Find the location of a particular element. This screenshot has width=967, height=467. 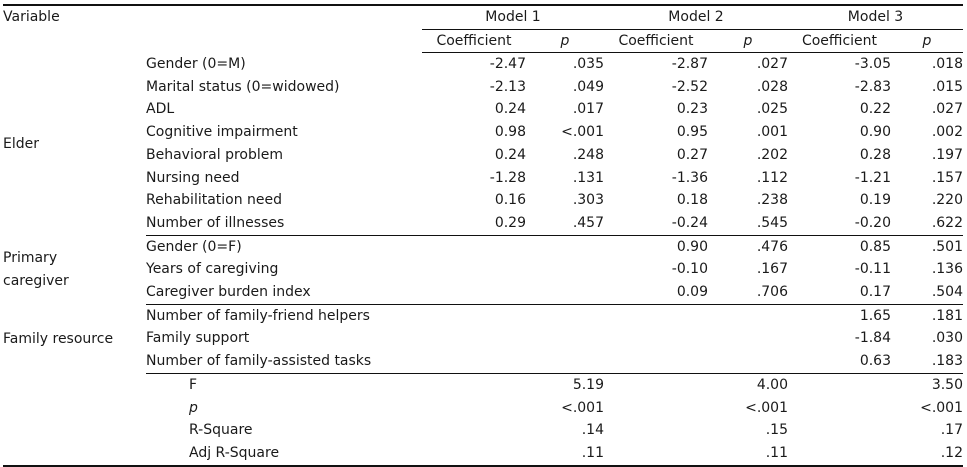

summary-value: 5.19 is located at coordinates (588, 384).